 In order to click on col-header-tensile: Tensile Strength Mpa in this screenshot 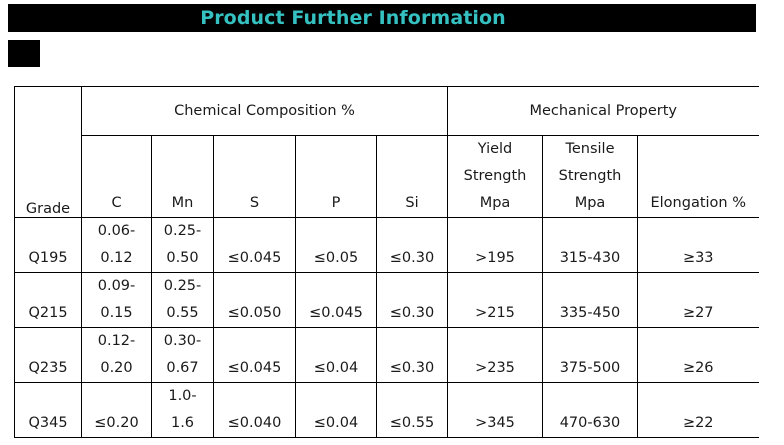, I will do `click(590, 176)`.